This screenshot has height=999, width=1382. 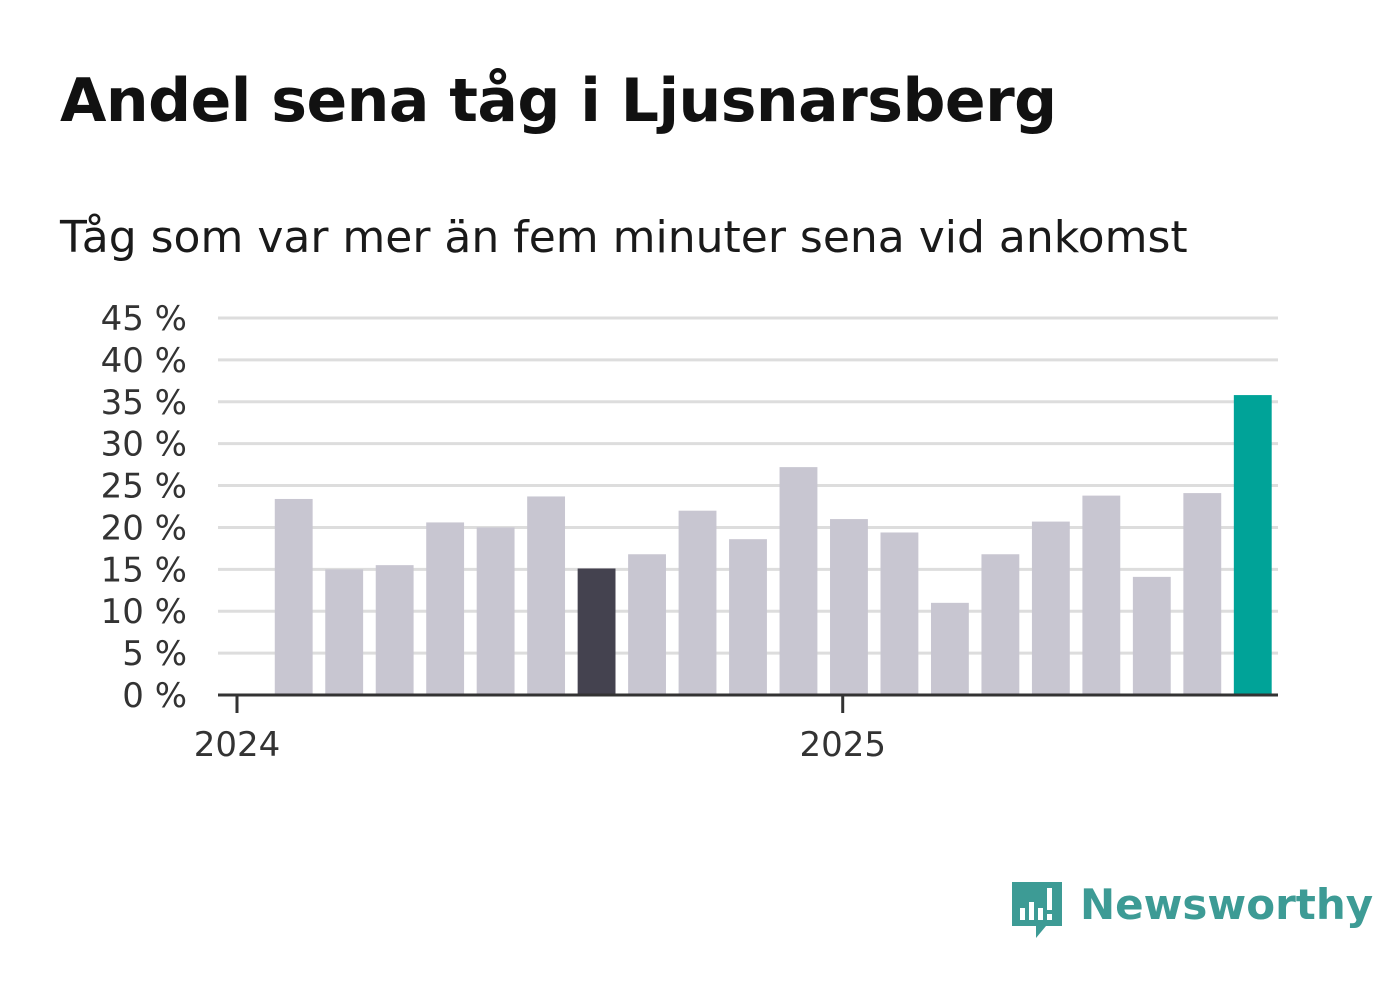 I want to click on y-tick-label: 10 %, so click(x=144, y=612).